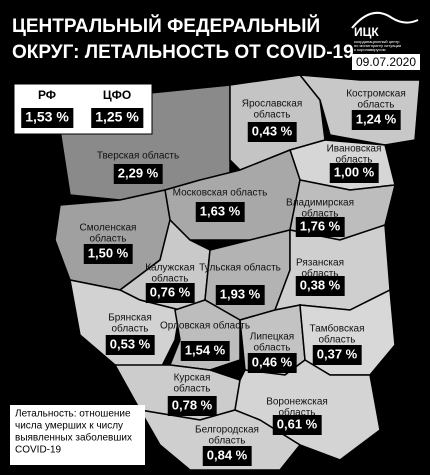 The width and height of the screenshot is (430, 475). What do you see at coordinates (38, 450) in the screenshot?
I see `note-line: COVID-19` at bounding box center [38, 450].